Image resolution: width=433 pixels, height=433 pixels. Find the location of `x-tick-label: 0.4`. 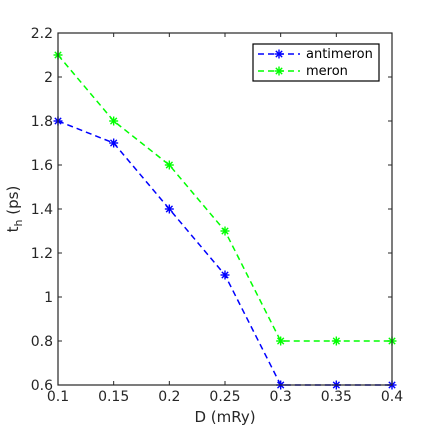

x-tick-label: 0.4 is located at coordinates (392, 397).